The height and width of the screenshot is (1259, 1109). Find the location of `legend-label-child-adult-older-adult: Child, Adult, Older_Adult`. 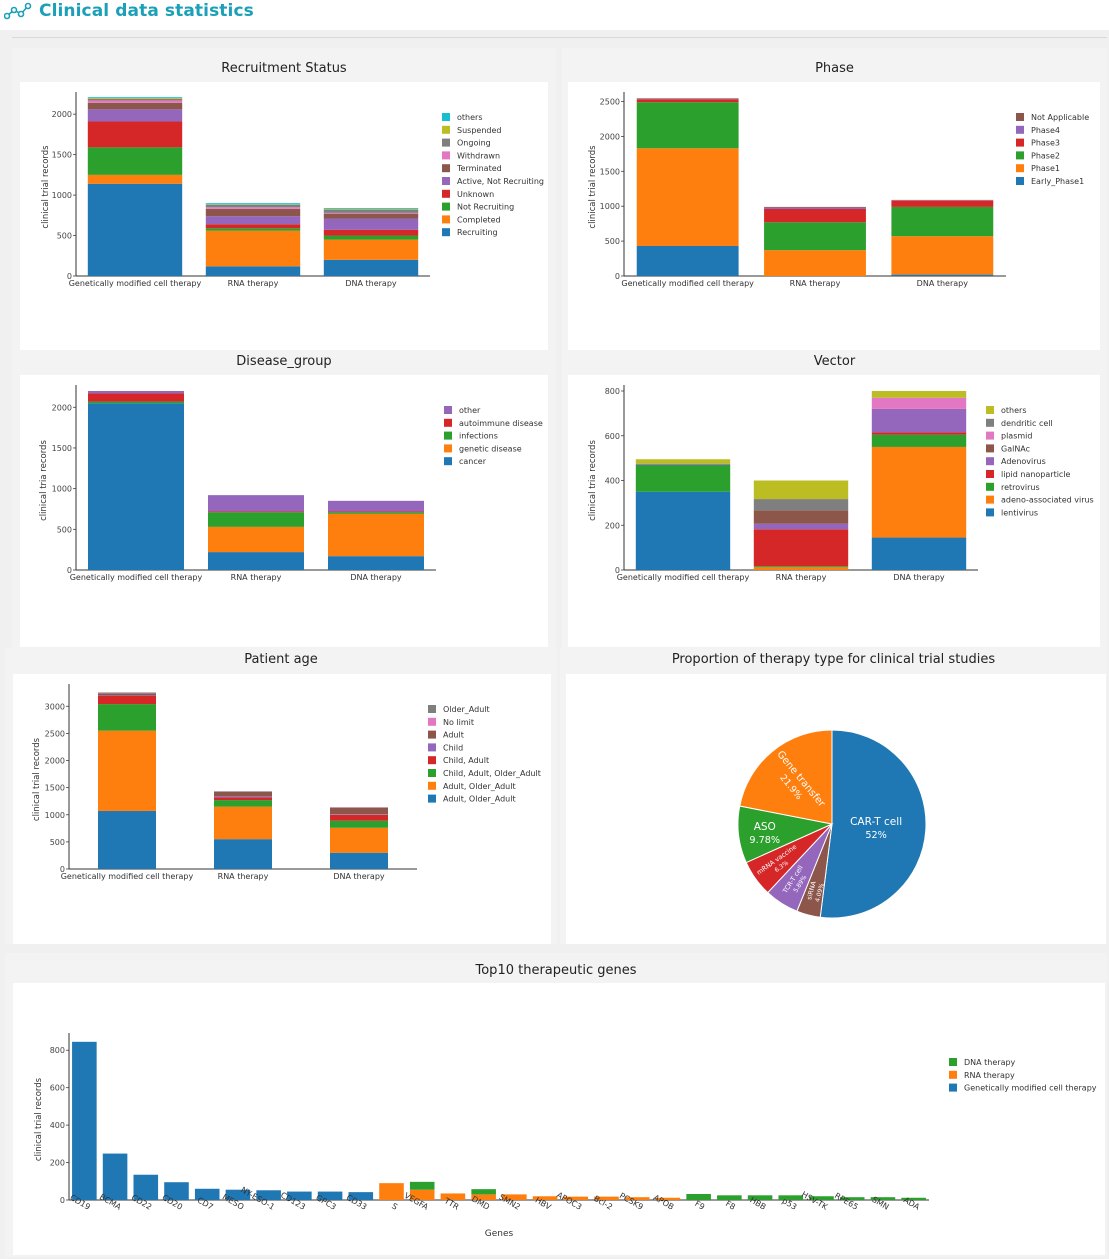

legend-label-child-adult-older-adult: Child, Adult, Older_Adult is located at coordinates (492, 773).